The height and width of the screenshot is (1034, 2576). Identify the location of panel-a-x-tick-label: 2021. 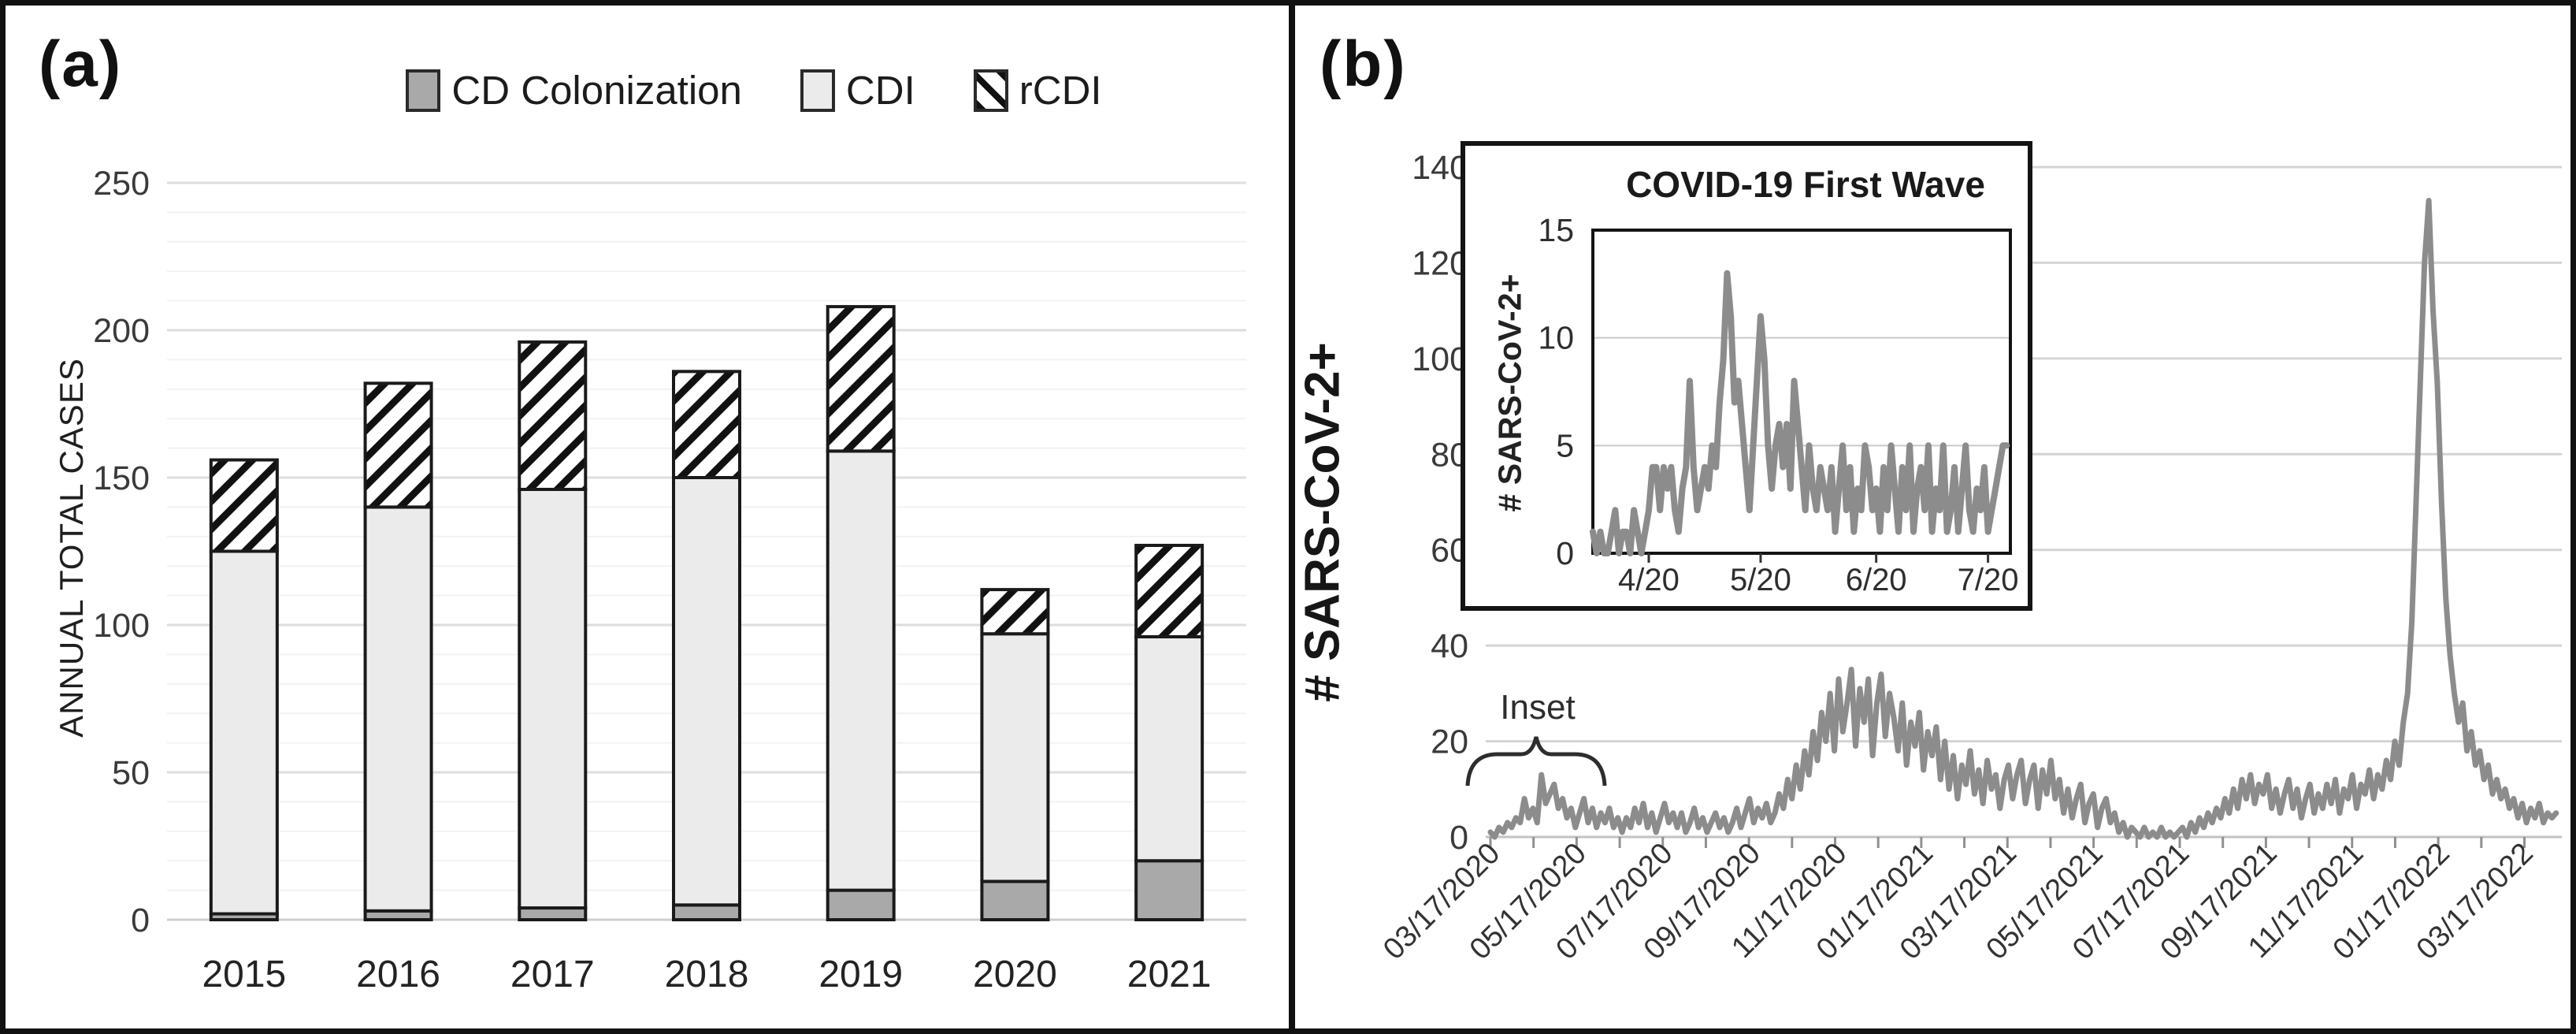
(1169, 974).